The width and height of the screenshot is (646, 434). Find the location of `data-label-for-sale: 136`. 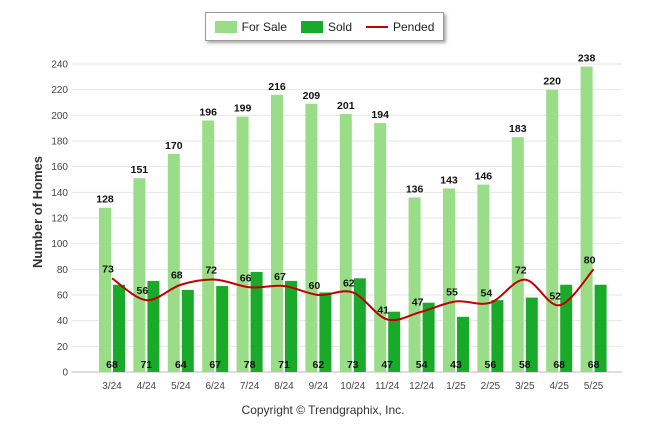

data-label-for-sale: 136 is located at coordinates (415, 189).